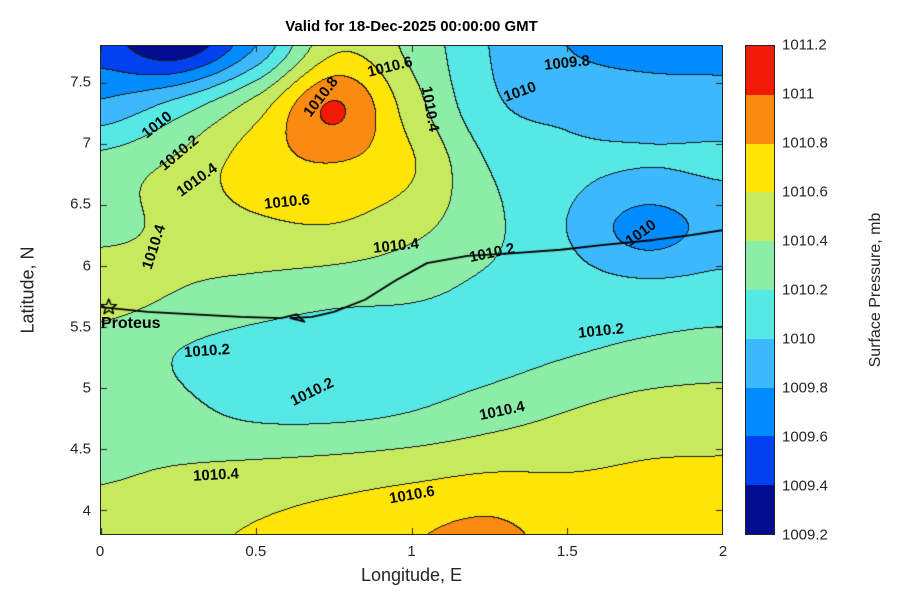 The height and width of the screenshot is (600, 900). What do you see at coordinates (805, 192) in the screenshot?
I see `colorbar-tick-label: 1010.6` at bounding box center [805, 192].